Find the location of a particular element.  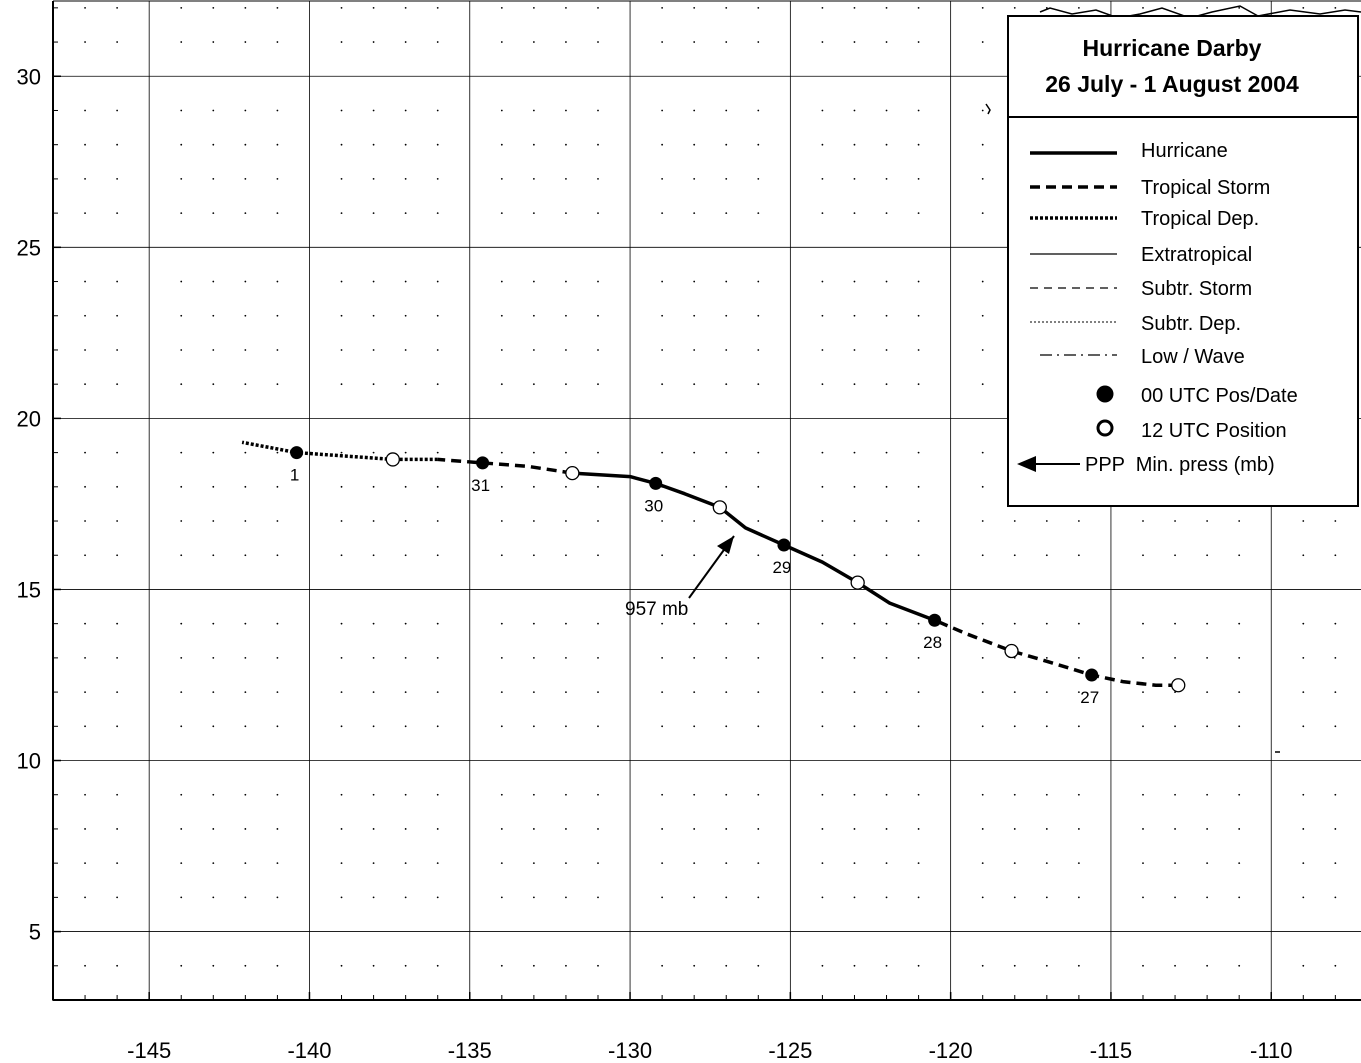

legend-item-00-utc: 00 UTC Pos/Date is located at coordinates (1219, 396).